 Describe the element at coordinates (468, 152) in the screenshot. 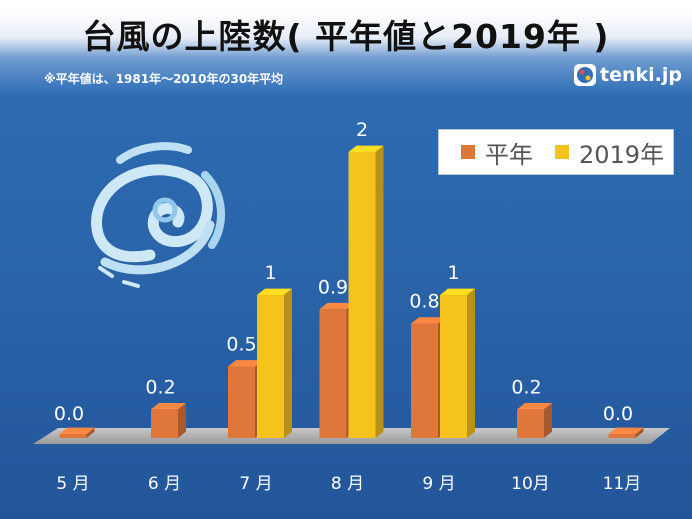

I see `legend-swatch-normal` at that location.